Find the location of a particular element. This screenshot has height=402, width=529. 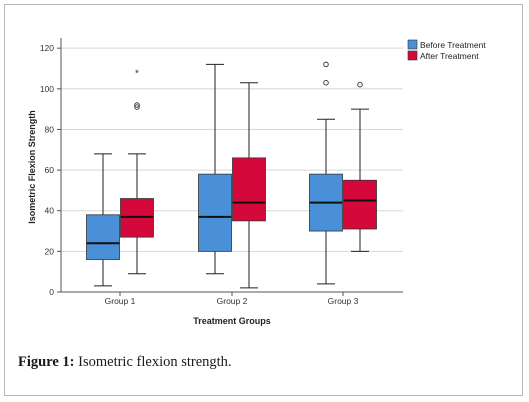

caption-label: Figure 1: is located at coordinates (46, 362).